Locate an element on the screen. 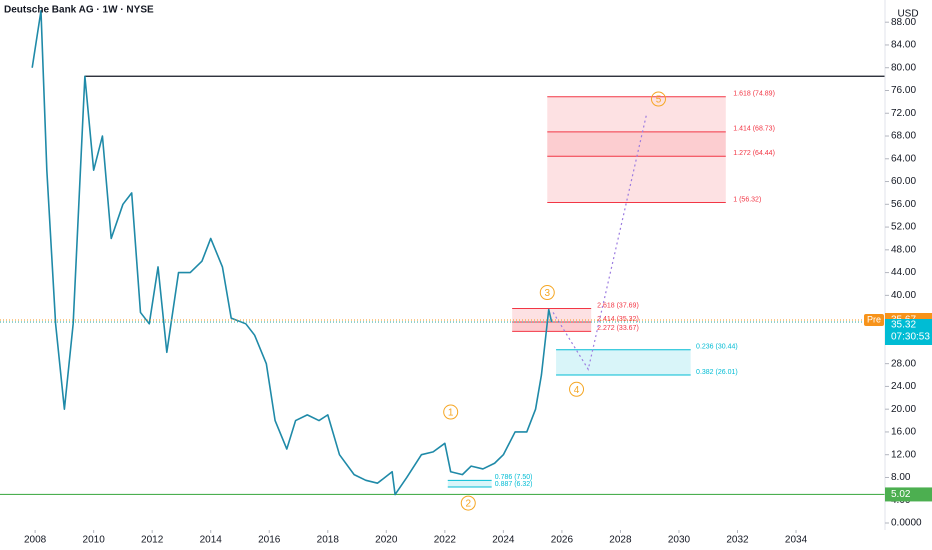 The height and width of the screenshot is (550, 932). y-tick-label: 64.00 is located at coordinates (903, 158).